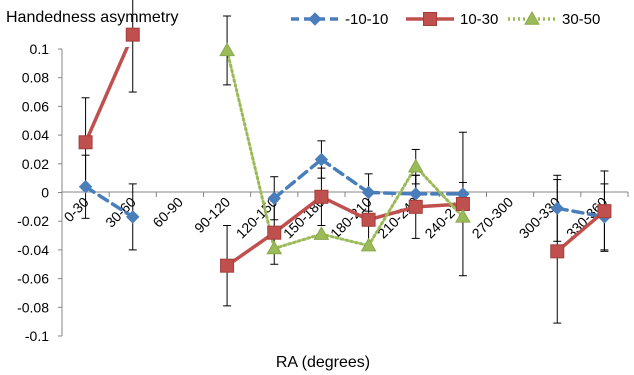 This screenshot has height=375, width=634. What do you see at coordinates (37, 336) in the screenshot?
I see `y-tick-label: -0.1` at bounding box center [37, 336].